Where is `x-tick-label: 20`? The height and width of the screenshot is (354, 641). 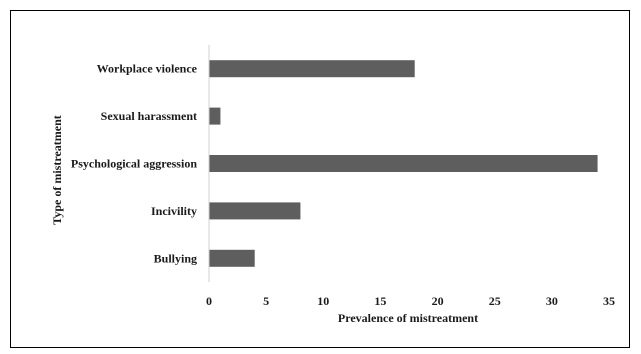 x-tick-label: 20 is located at coordinates (438, 301).